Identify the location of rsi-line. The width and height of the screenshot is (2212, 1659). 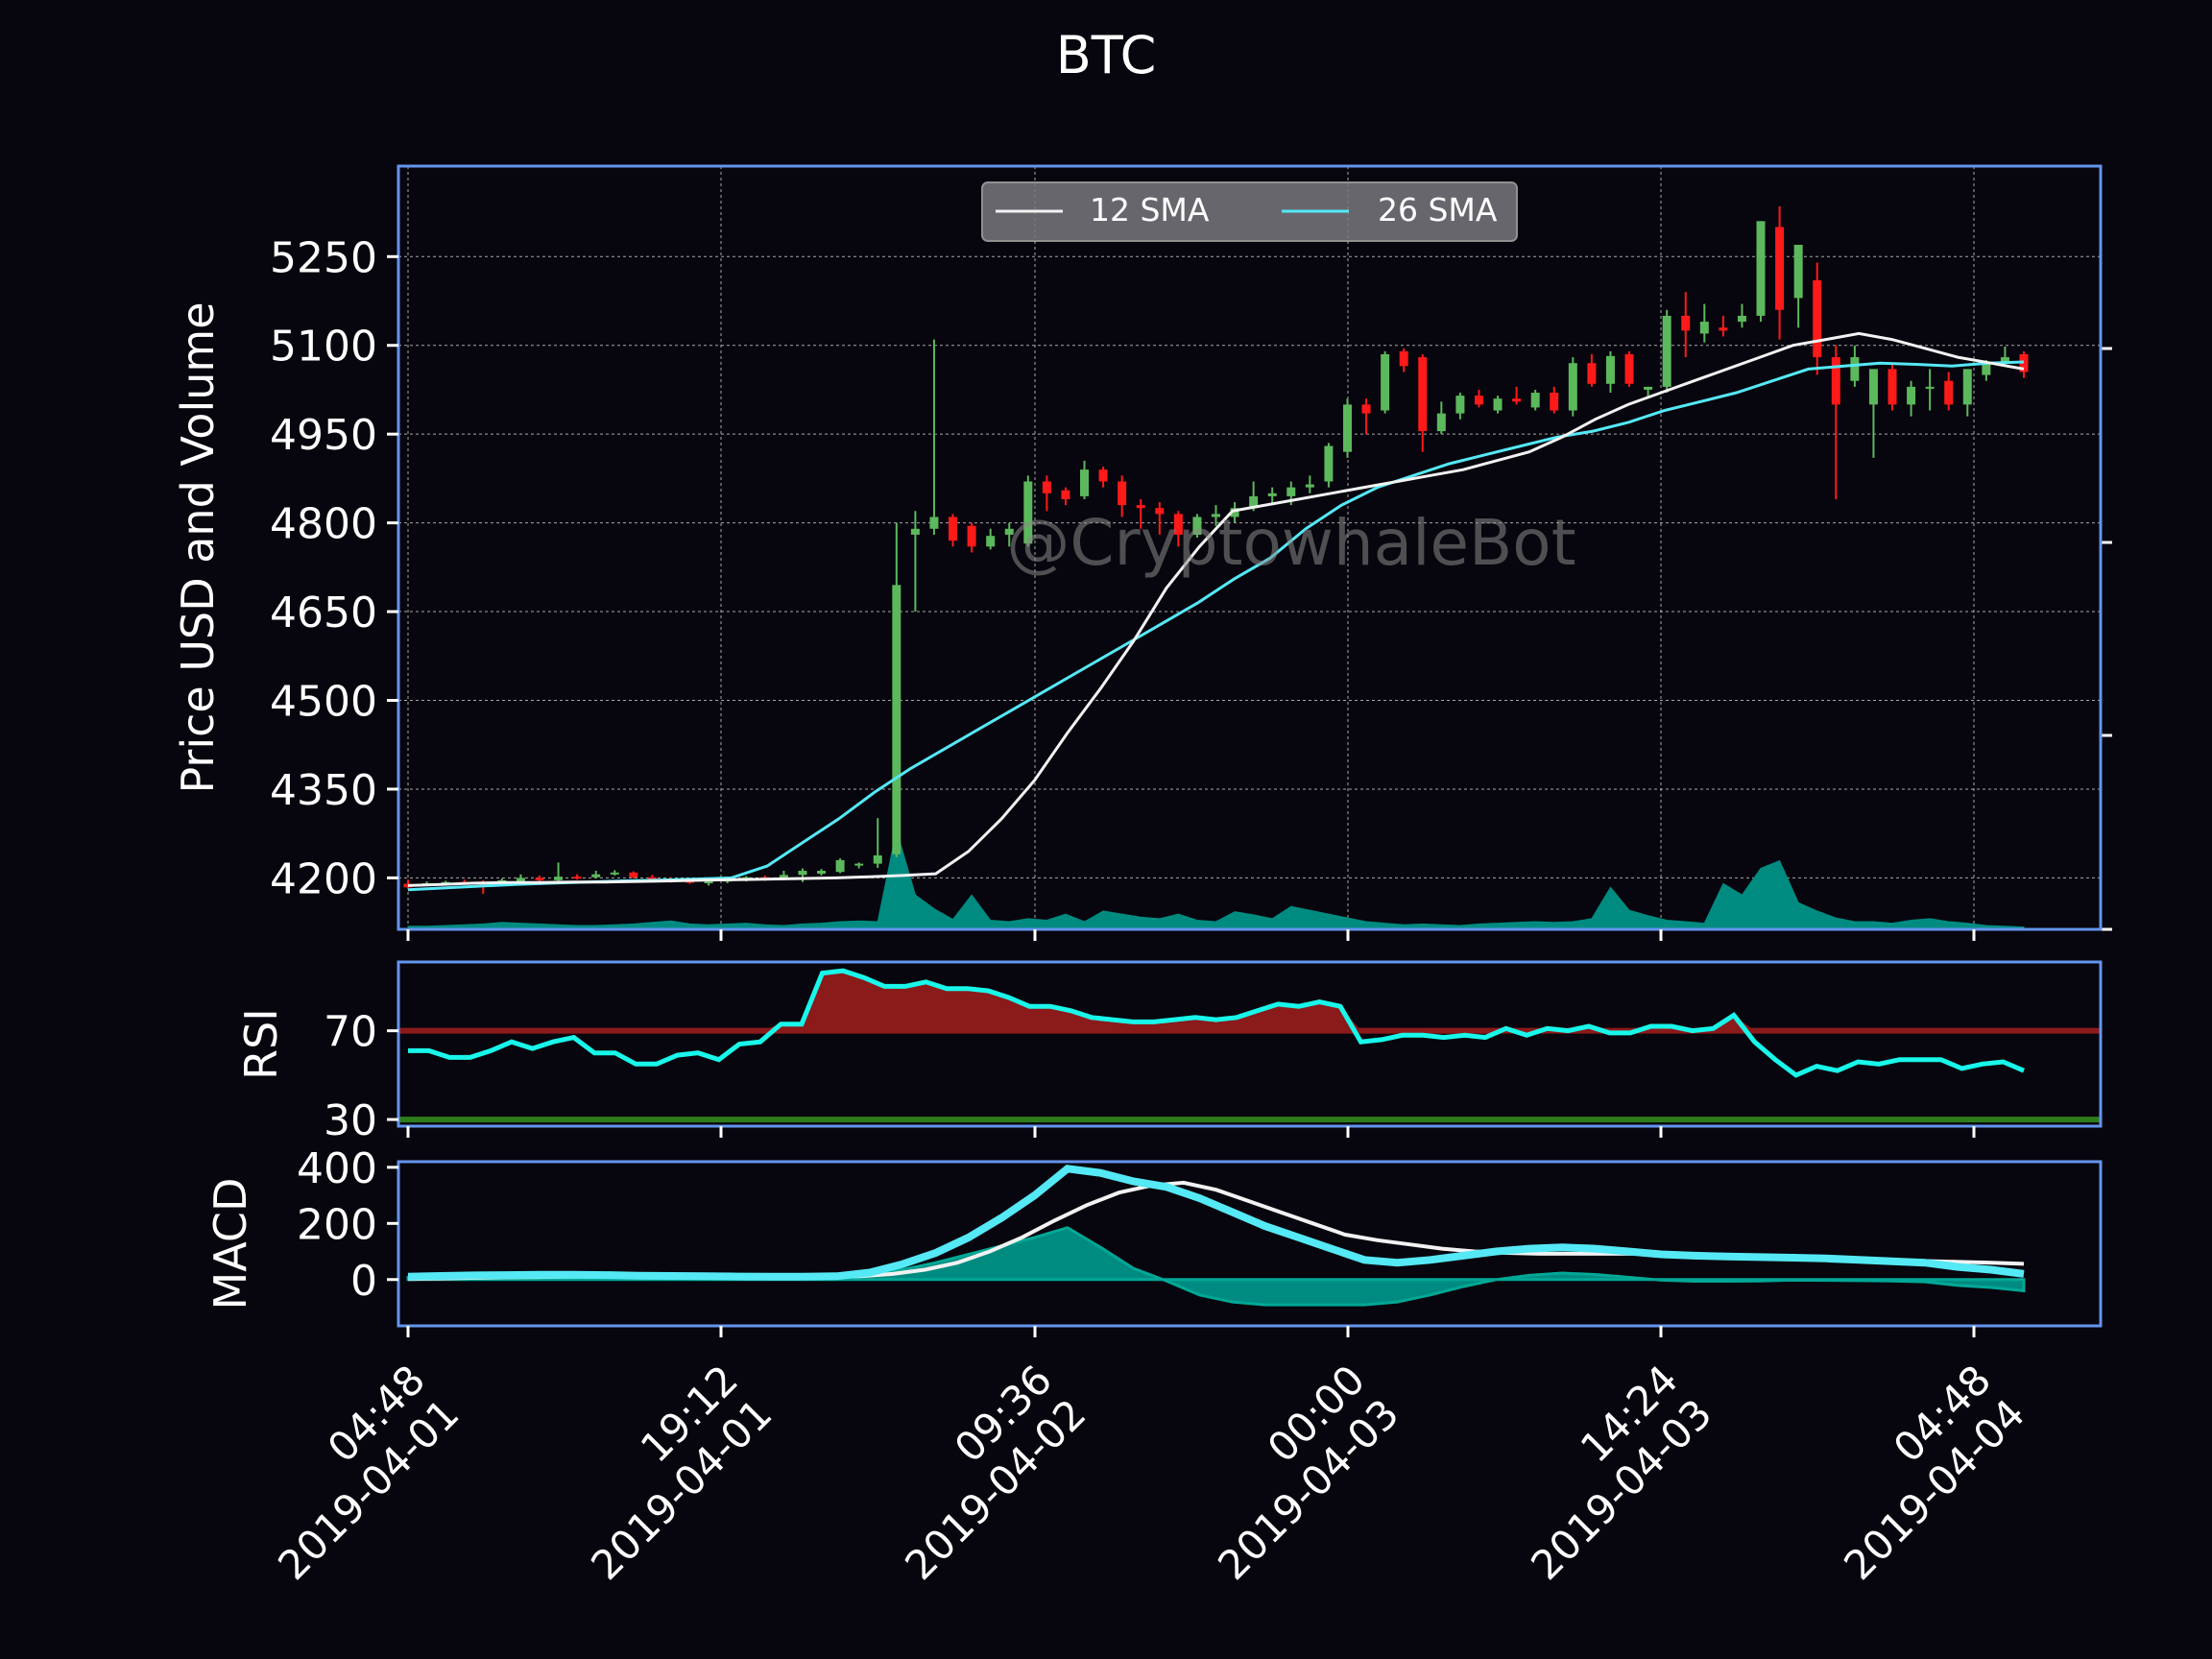
(1216, 1023).